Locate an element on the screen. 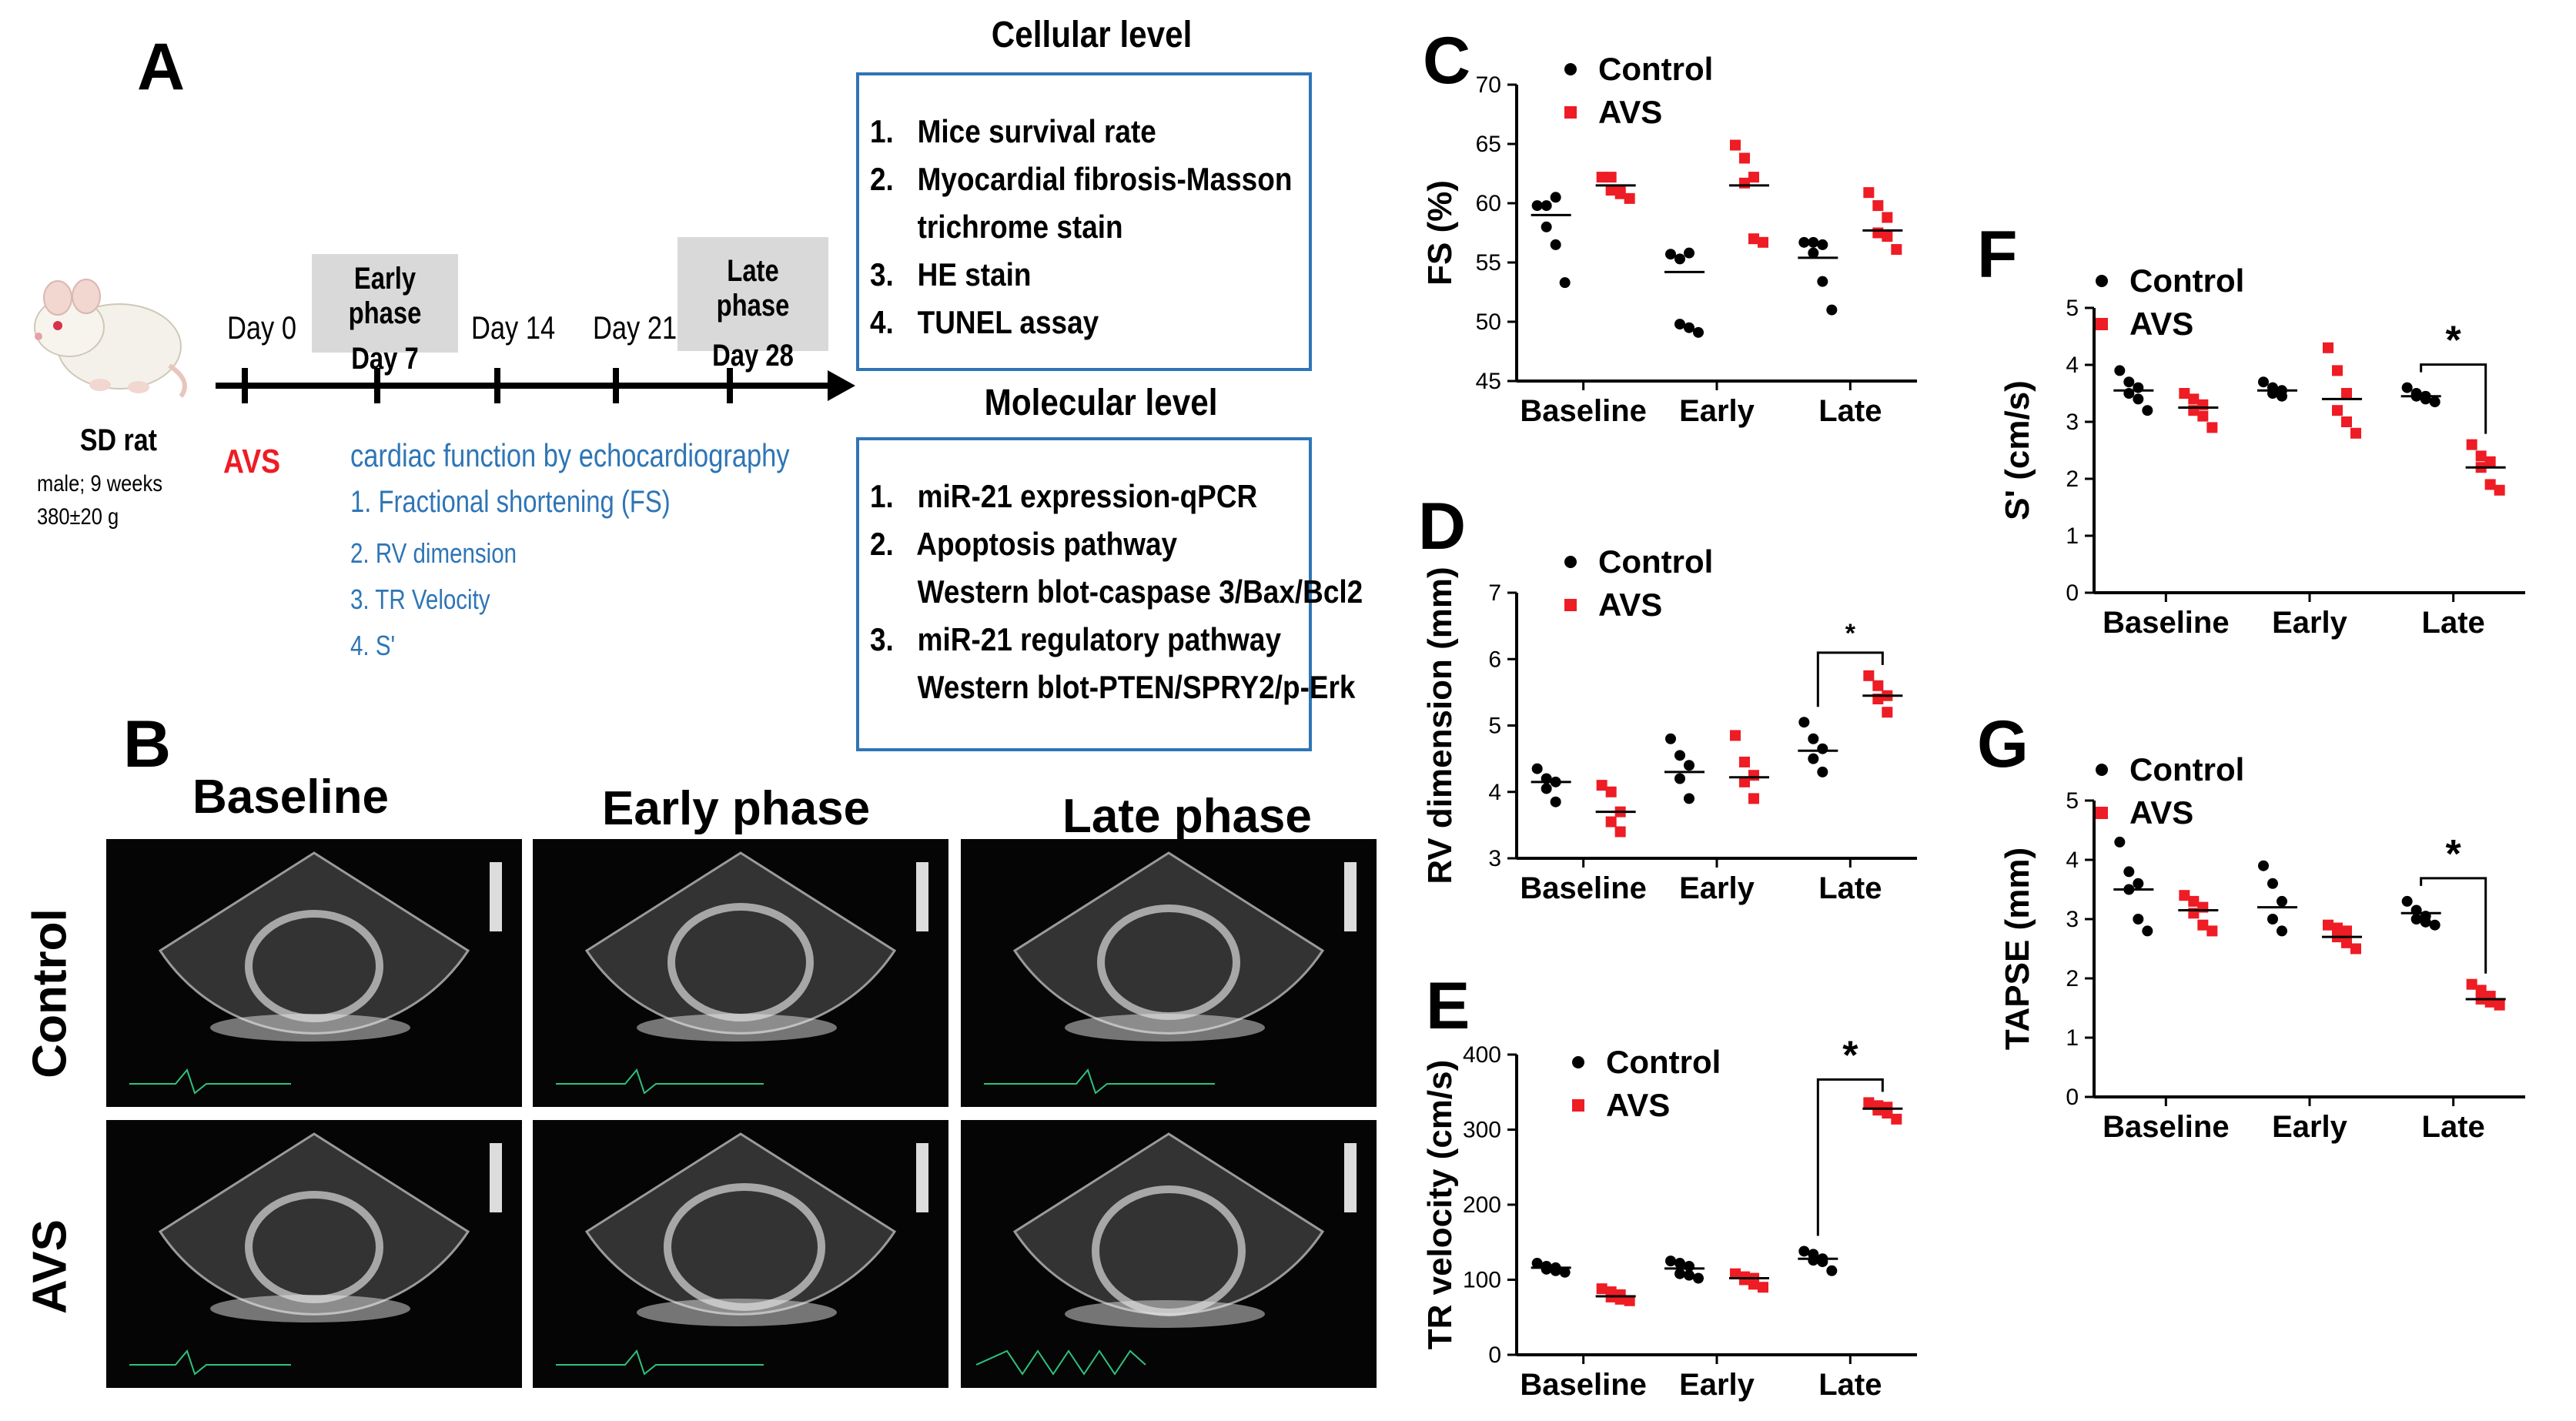  x-tick-label: Late is located at coordinates (1850, 411).